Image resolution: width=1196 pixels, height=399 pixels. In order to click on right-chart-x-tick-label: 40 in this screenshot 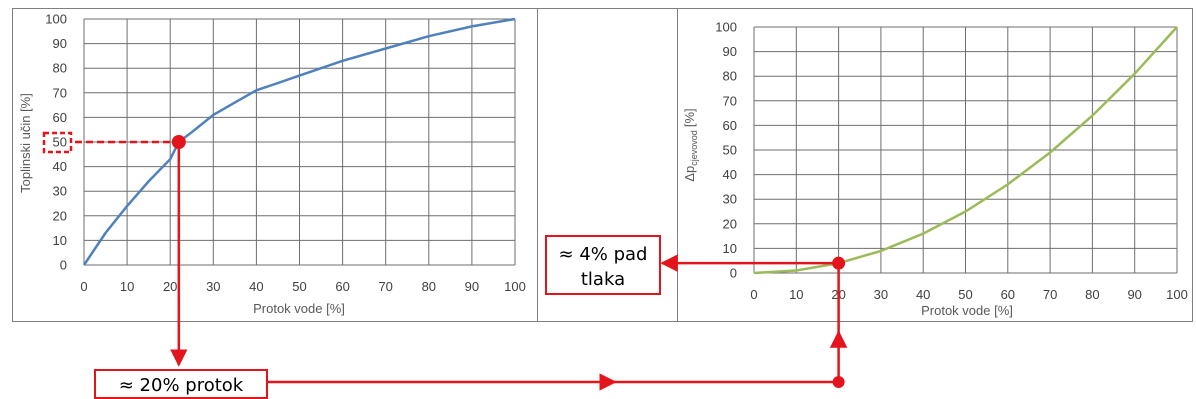, I will do `click(923, 294)`.